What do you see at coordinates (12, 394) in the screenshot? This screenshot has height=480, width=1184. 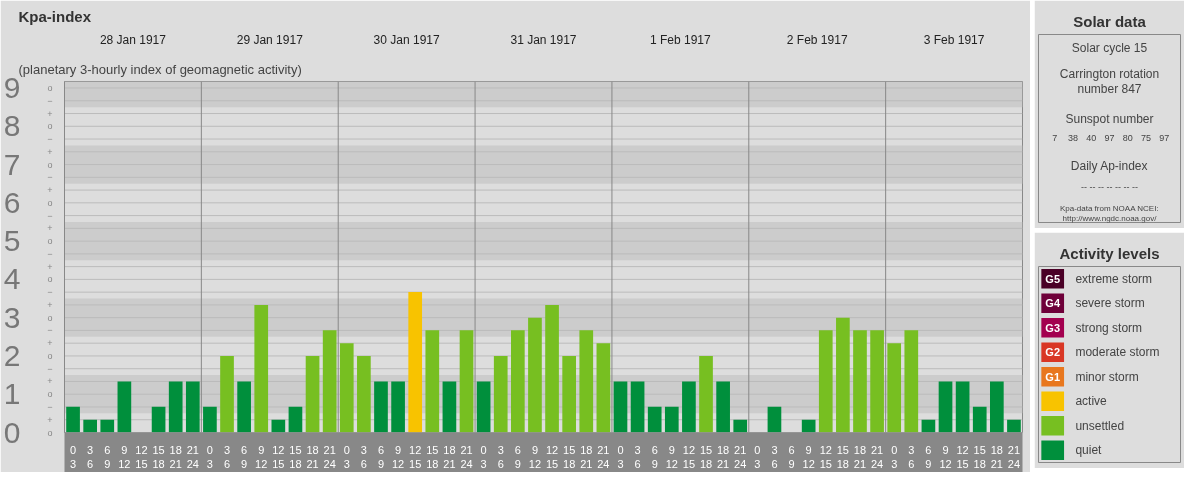 I see `y-tick-label: 1` at bounding box center [12, 394].